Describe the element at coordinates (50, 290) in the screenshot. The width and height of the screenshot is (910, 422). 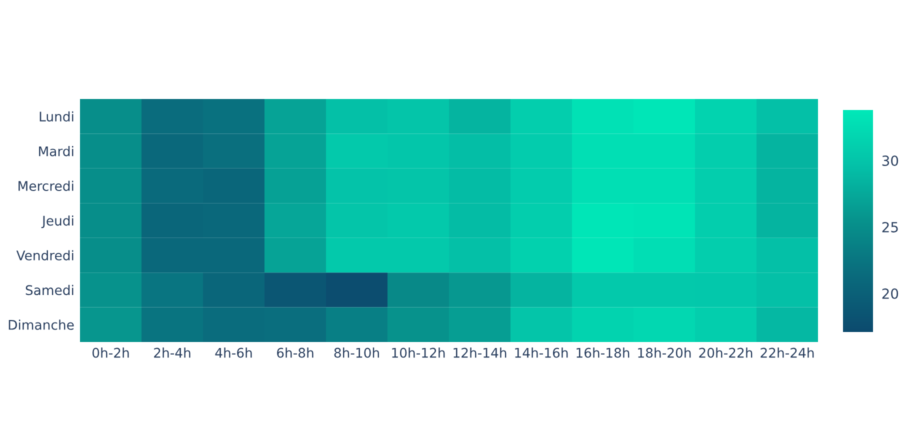
I see `y-tick-label: Samedi` at that location.